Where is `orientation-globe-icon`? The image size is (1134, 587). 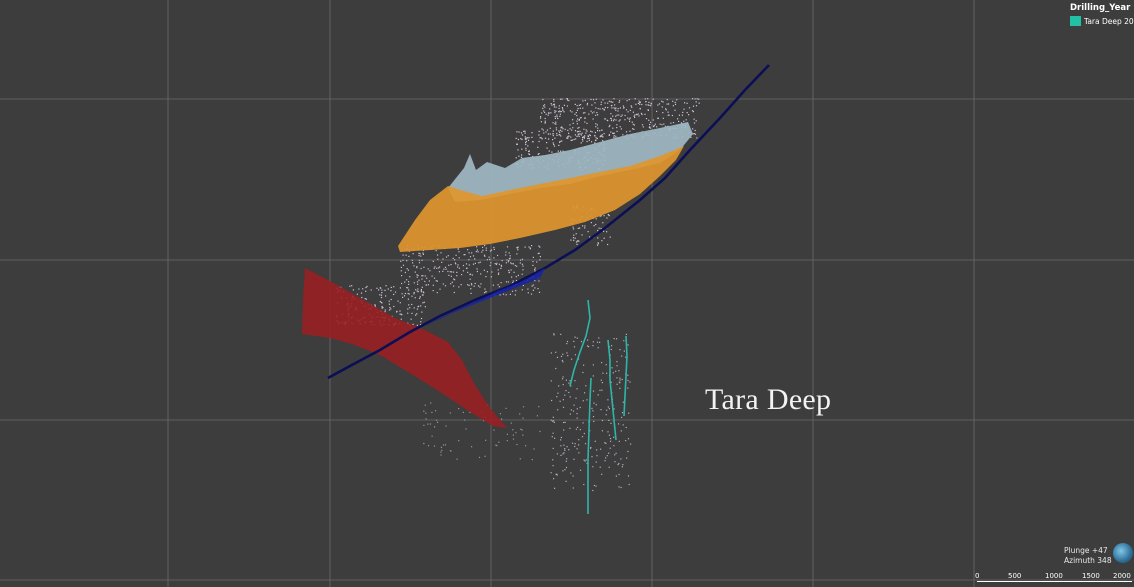 orientation-globe-icon is located at coordinates (1123, 553).